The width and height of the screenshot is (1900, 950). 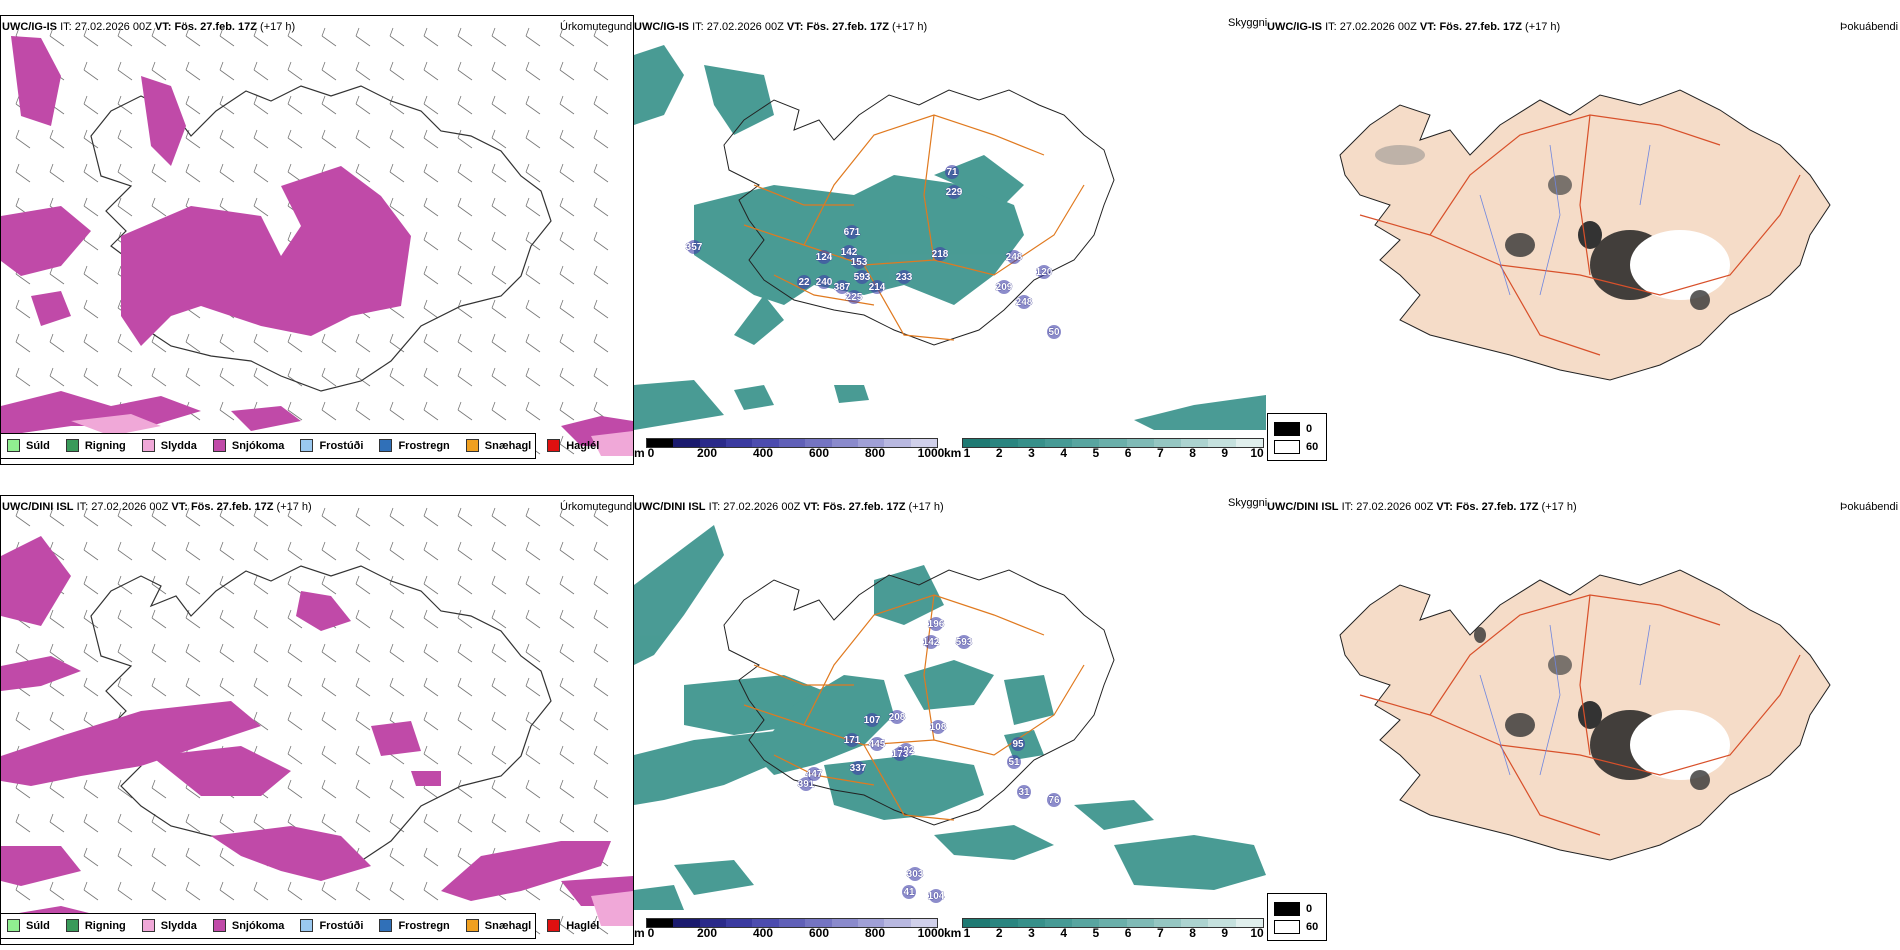 What do you see at coordinates (1287, 447) in the screenshot?
I see `fog-legend-swatch` at bounding box center [1287, 447].